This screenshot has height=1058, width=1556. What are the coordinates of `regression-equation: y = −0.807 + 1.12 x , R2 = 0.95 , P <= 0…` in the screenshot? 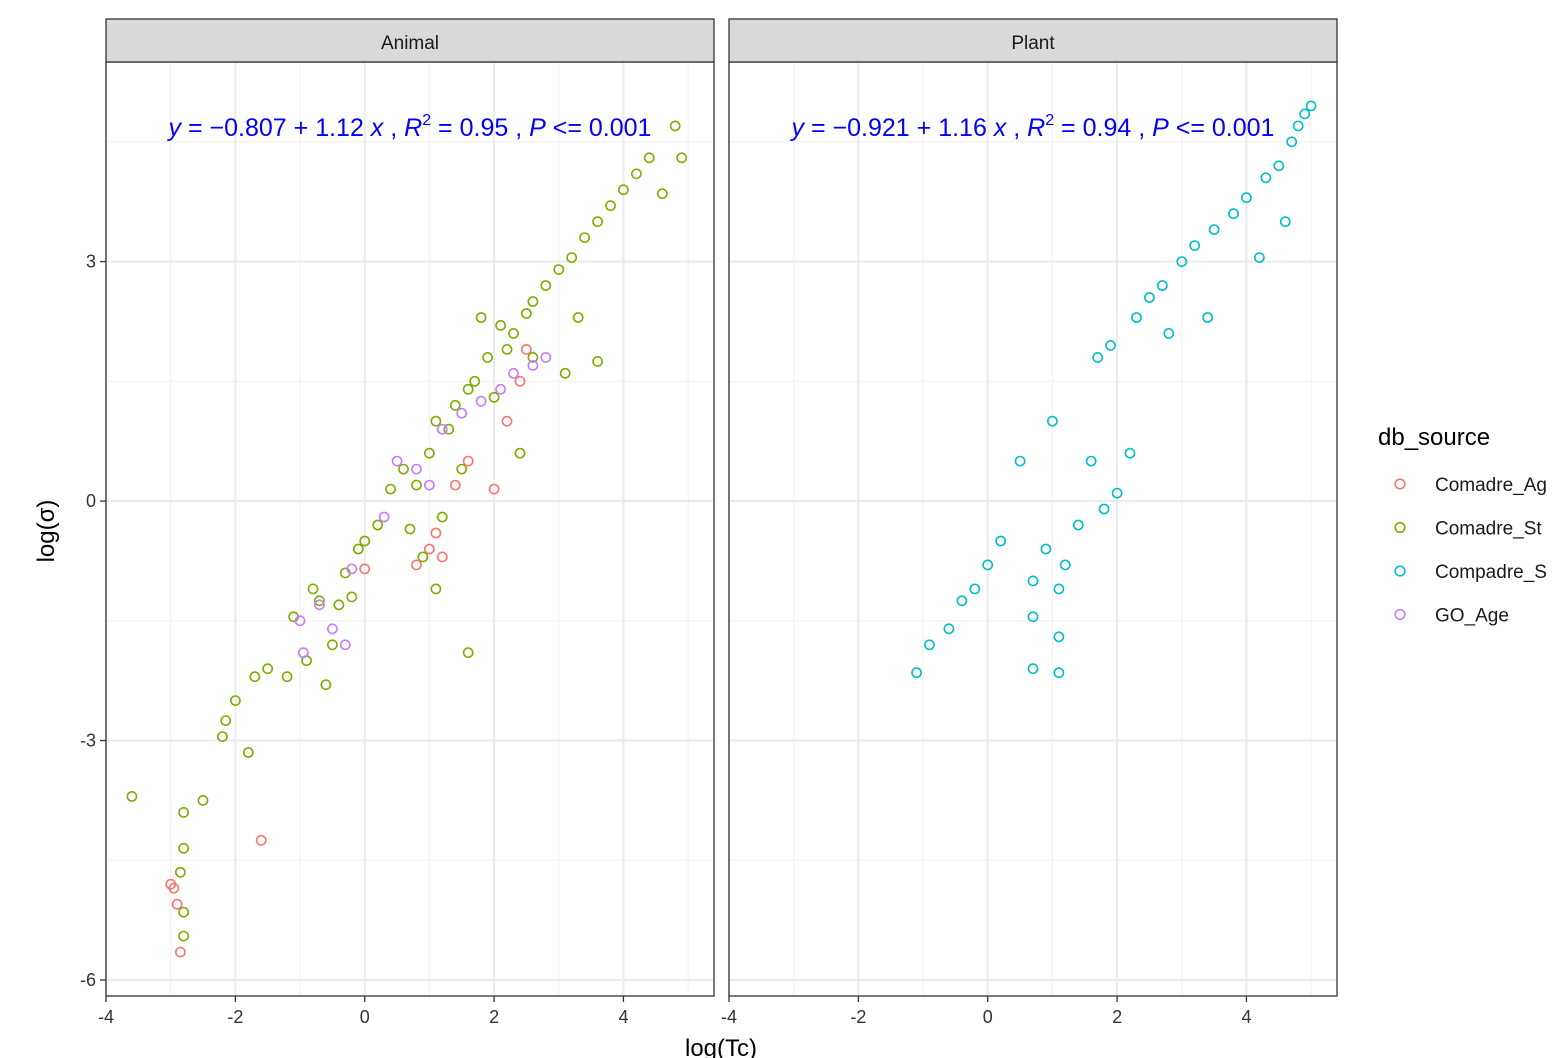 It's located at (409, 127).